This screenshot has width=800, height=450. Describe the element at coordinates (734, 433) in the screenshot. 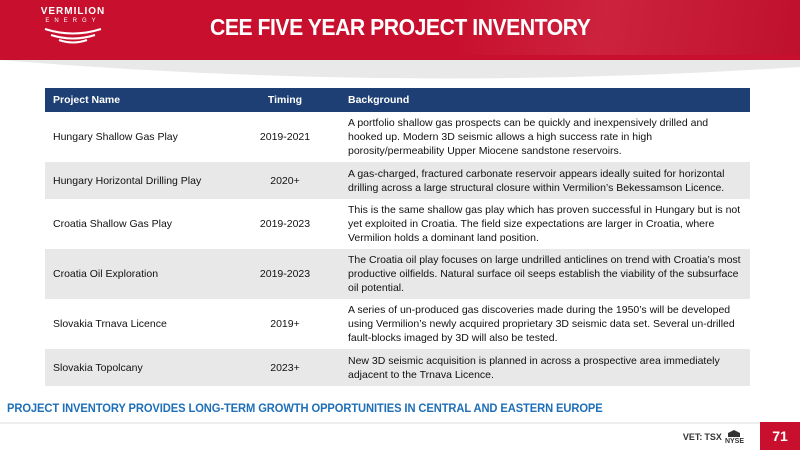

I see `nyse-building-icon` at that location.